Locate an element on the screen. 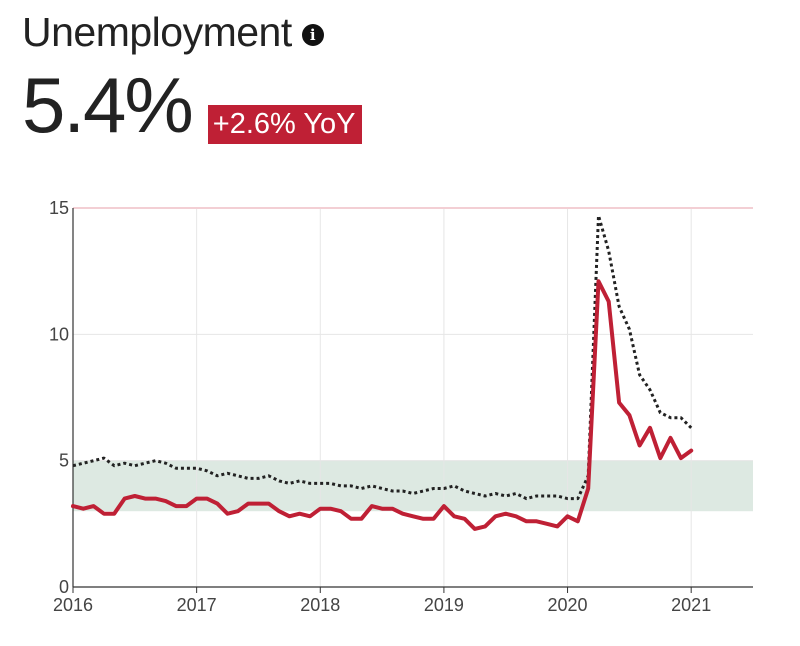  x-tick-label: 2018 is located at coordinates (320, 605).